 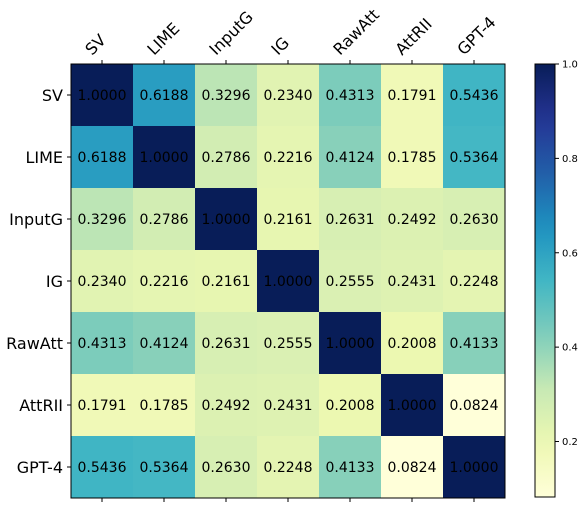 I want to click on colorbar-tick-label: 0.6, so click(x=570, y=253).